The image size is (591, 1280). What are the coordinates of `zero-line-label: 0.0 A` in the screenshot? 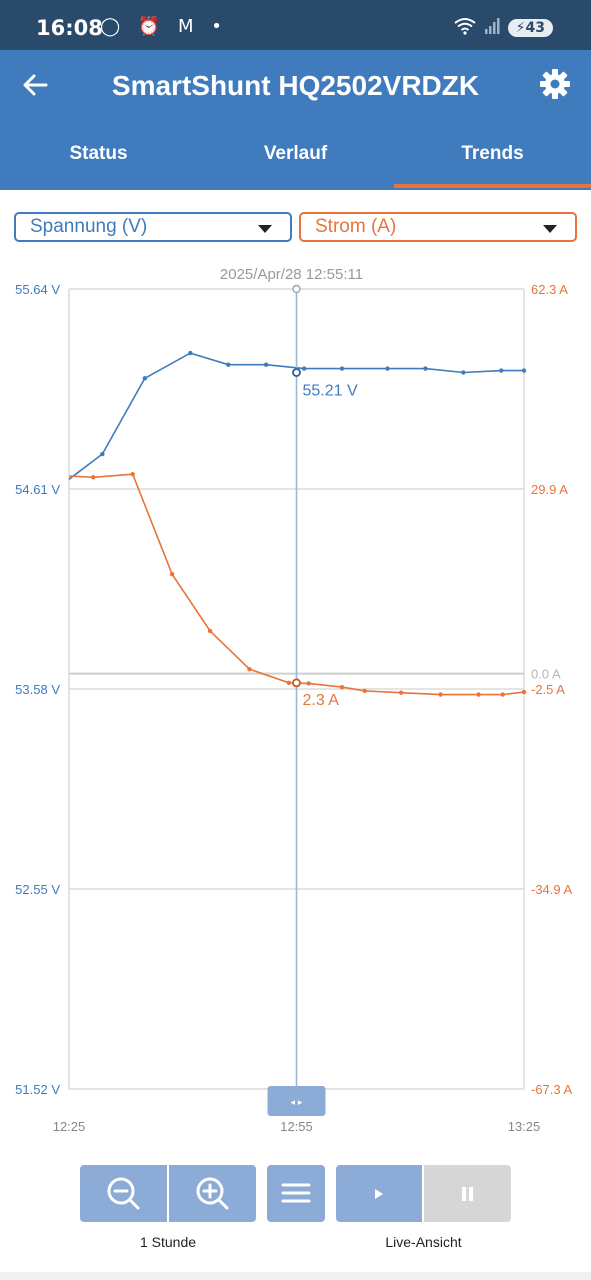 It's located at (546, 674).